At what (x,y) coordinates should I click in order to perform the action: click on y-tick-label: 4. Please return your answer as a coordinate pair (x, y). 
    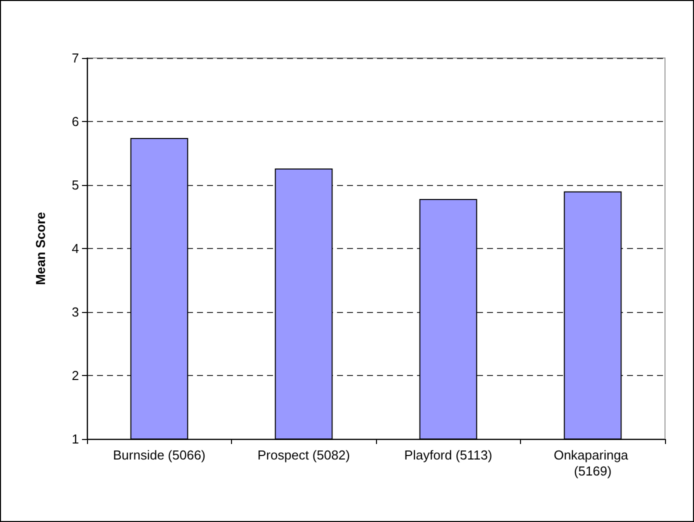
    Looking at the image, I should click on (75, 248).